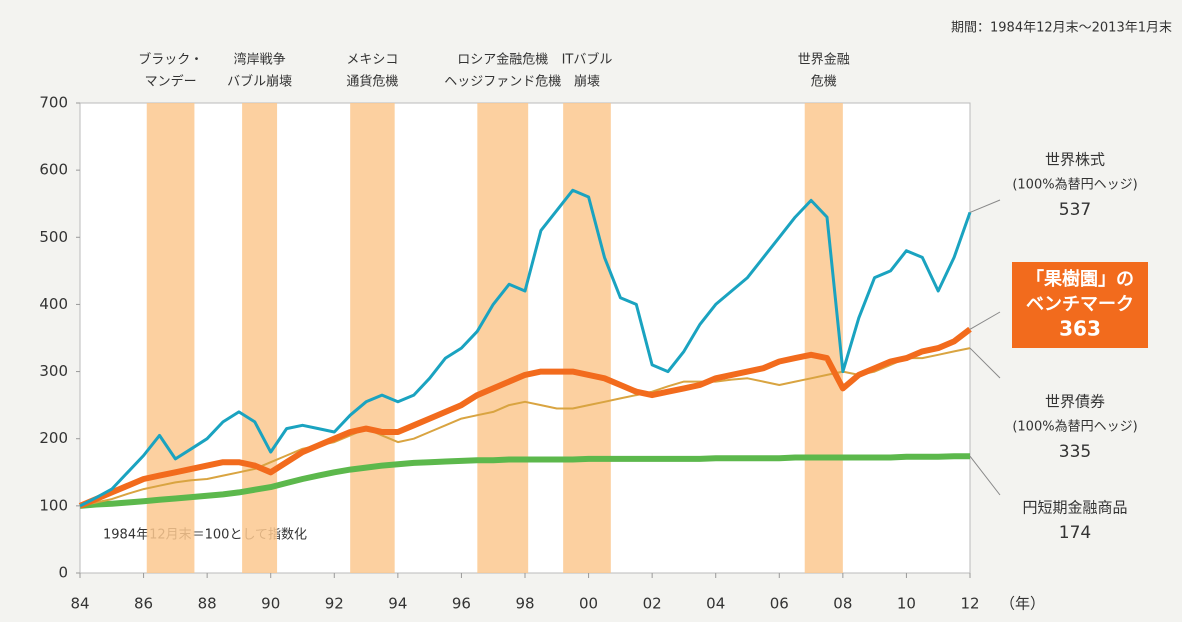 The width and height of the screenshot is (1182, 622). What do you see at coordinates (524, 604) in the screenshot?
I see `x-tick-label: 98` at bounding box center [524, 604].